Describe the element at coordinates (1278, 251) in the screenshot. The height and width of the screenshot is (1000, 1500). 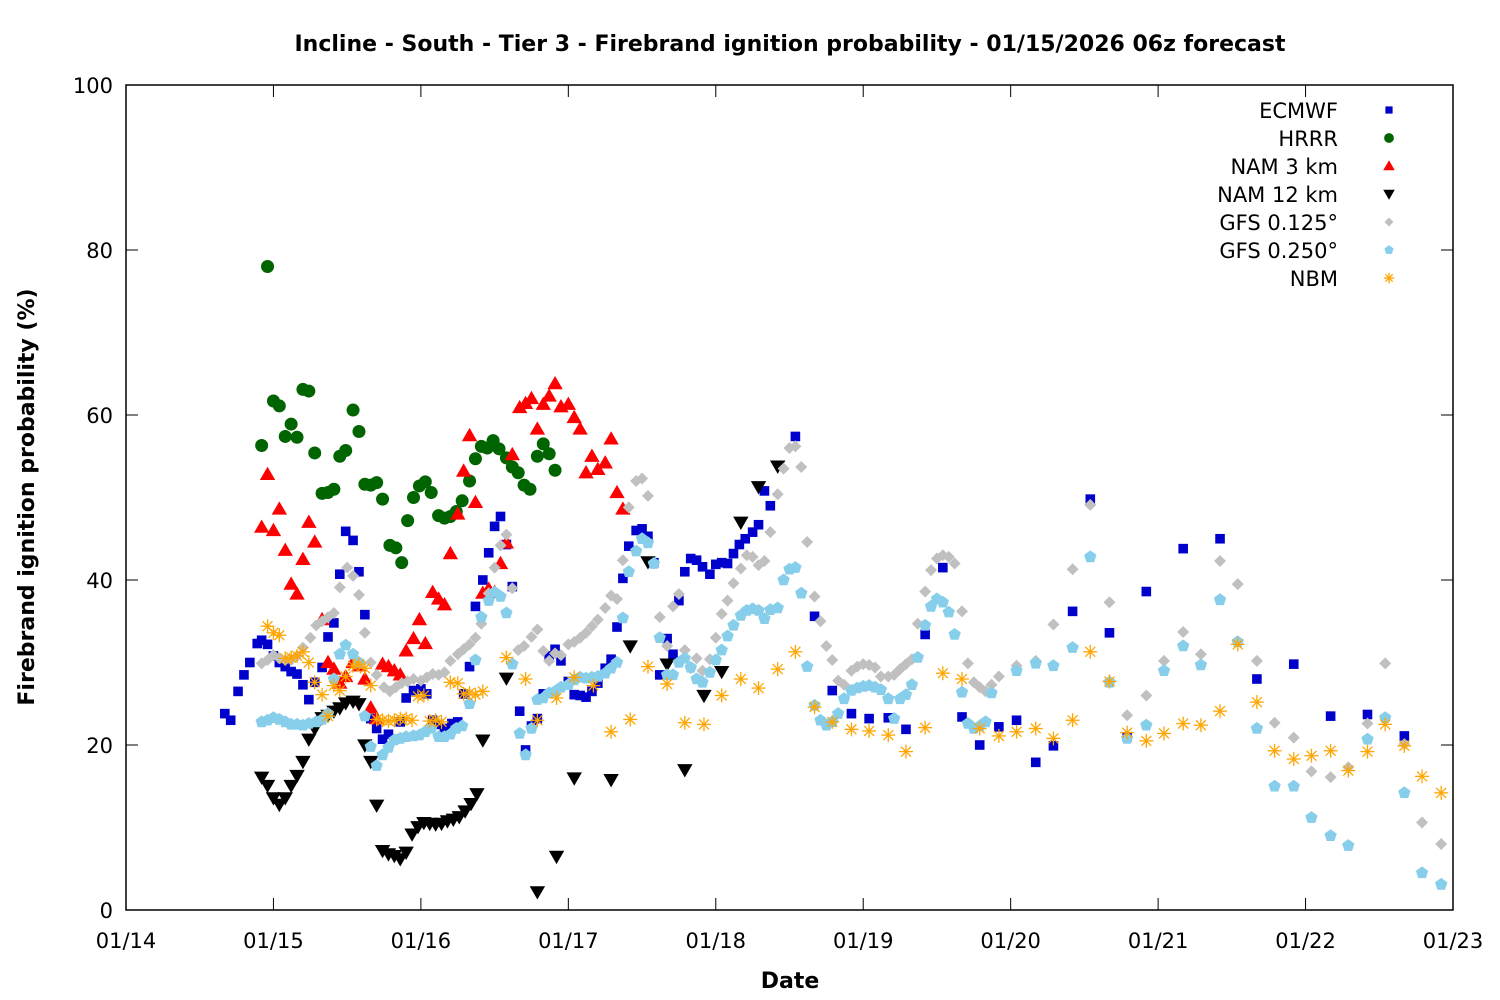
I see `legend-label: GFS 0.250°` at that location.